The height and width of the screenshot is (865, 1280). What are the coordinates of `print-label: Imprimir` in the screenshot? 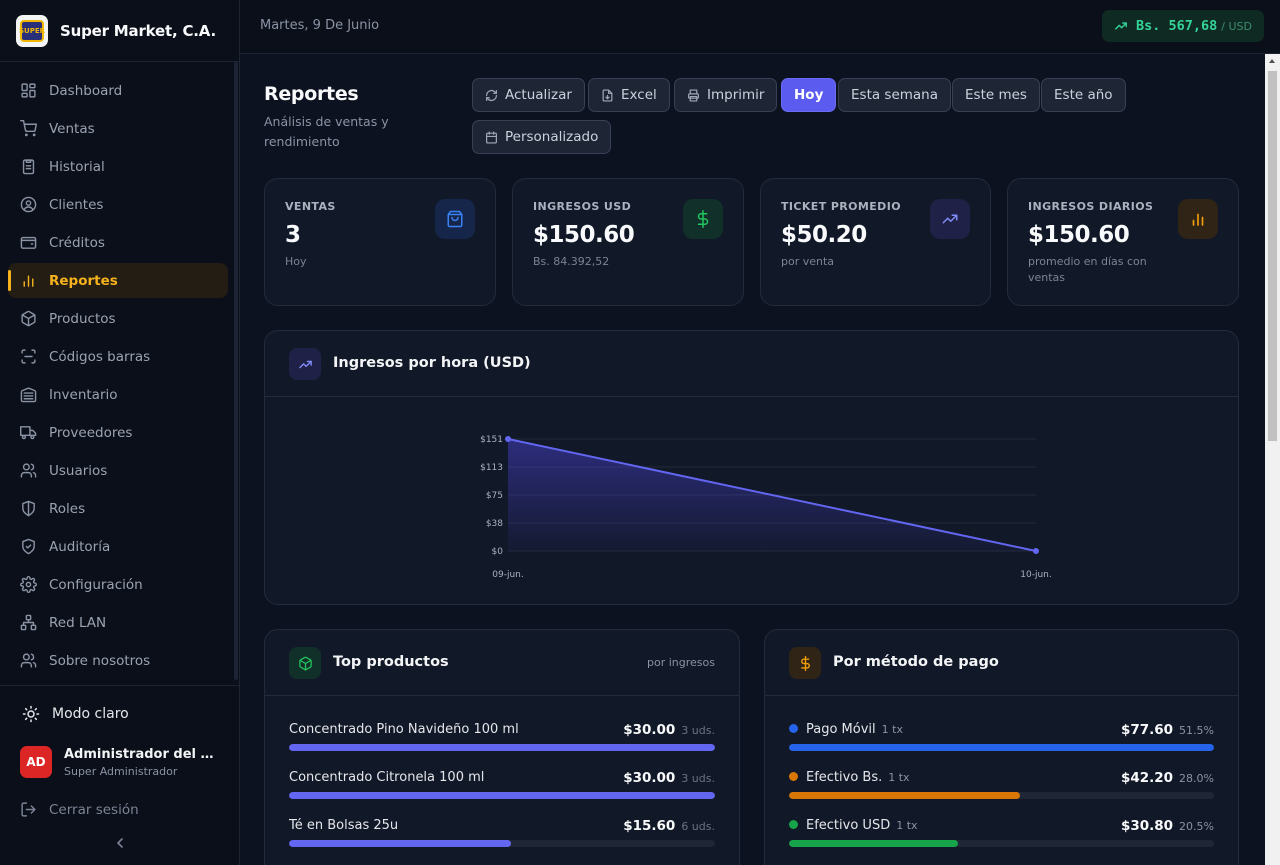 It's located at (736, 95).